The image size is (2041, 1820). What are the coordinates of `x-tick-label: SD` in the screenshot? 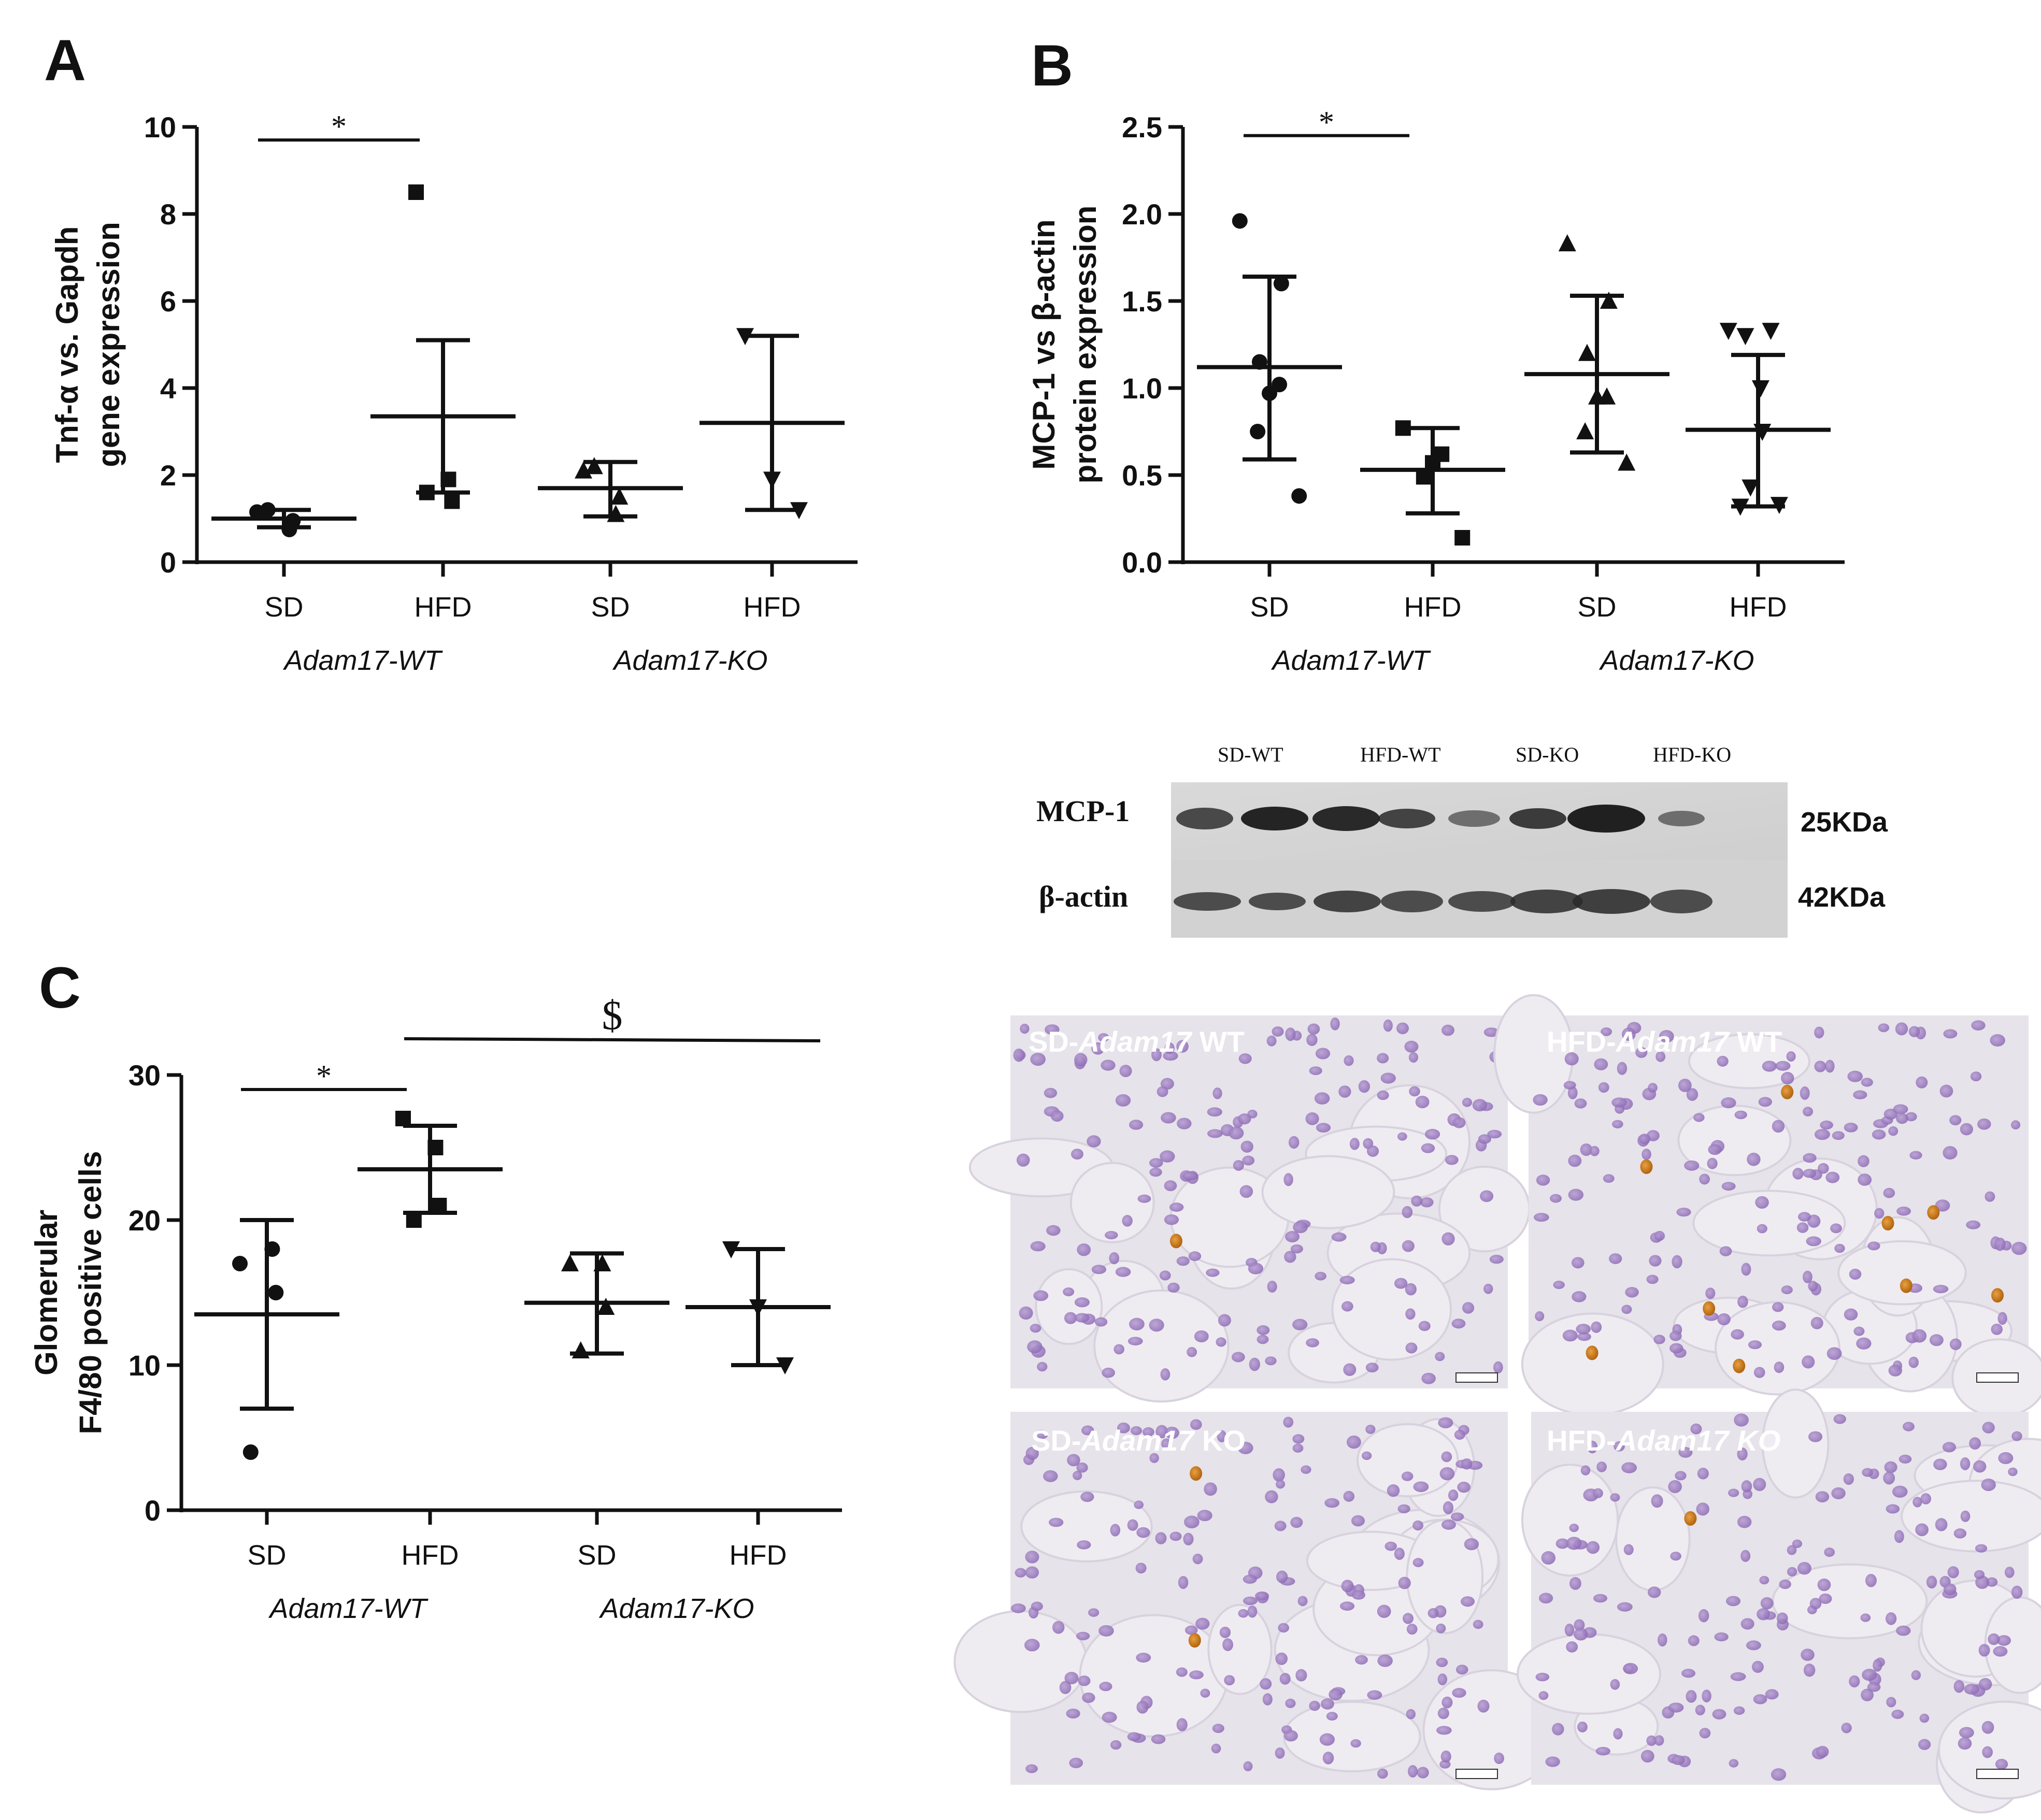 It's located at (284, 608).